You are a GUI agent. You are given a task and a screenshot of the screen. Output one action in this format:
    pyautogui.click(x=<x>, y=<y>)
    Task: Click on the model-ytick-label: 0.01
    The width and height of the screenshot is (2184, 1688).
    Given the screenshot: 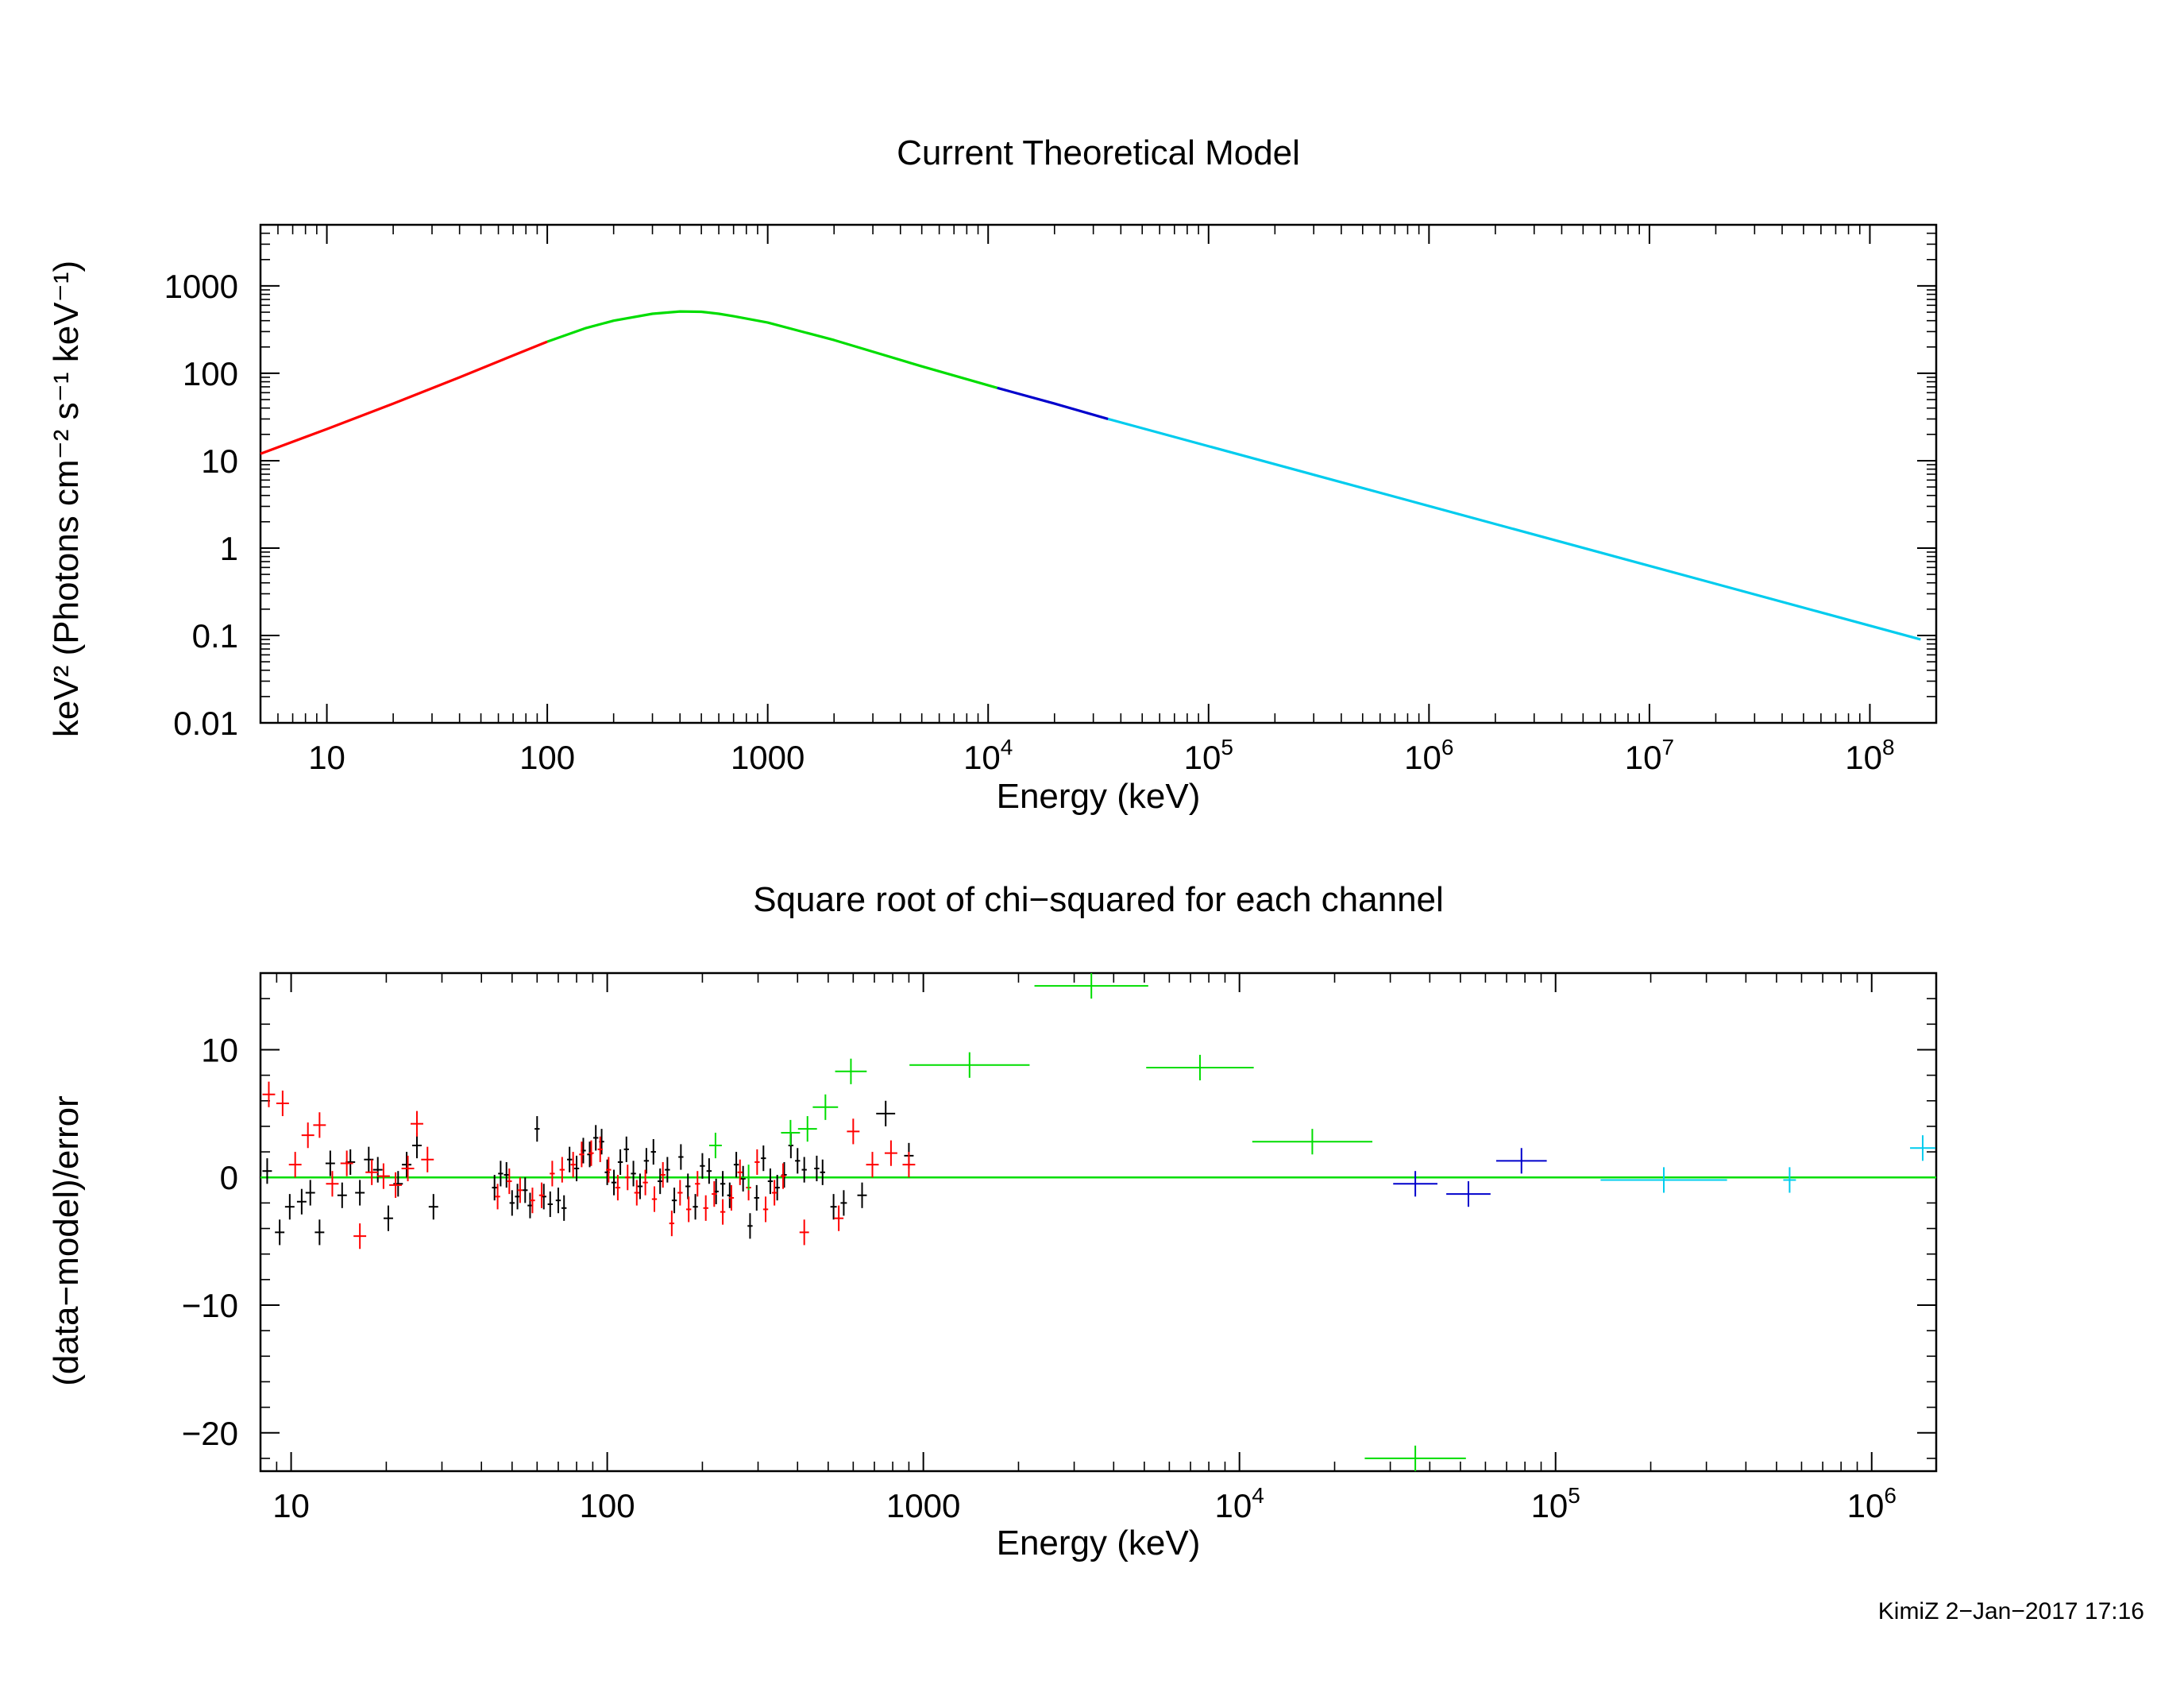 What is the action you would take?
    pyautogui.click(x=206, y=723)
    